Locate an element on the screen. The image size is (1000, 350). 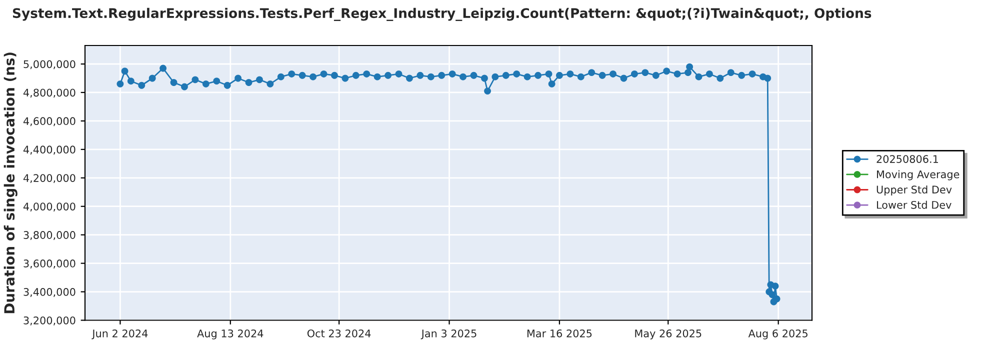
y-tick-label: 4,000,000 is located at coordinates (49, 207).